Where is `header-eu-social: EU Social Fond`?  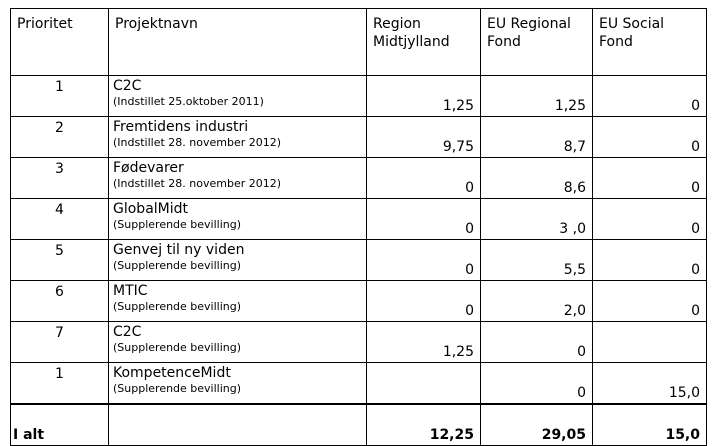
header-eu-social: EU Social Fond is located at coordinates (649, 42).